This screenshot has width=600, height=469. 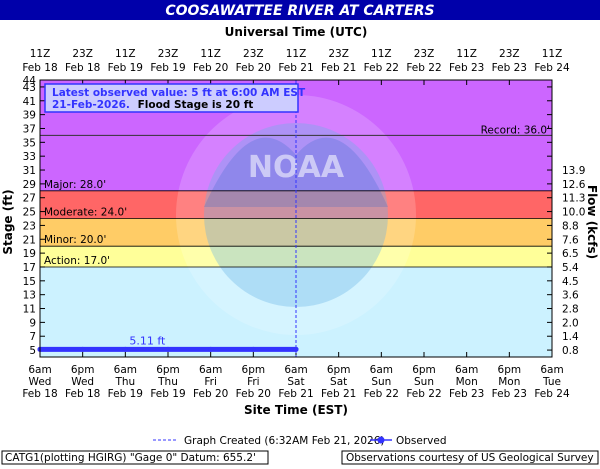 What do you see at coordinates (30, 81) in the screenshot?
I see `stage-tick-label: 44` at bounding box center [30, 81].